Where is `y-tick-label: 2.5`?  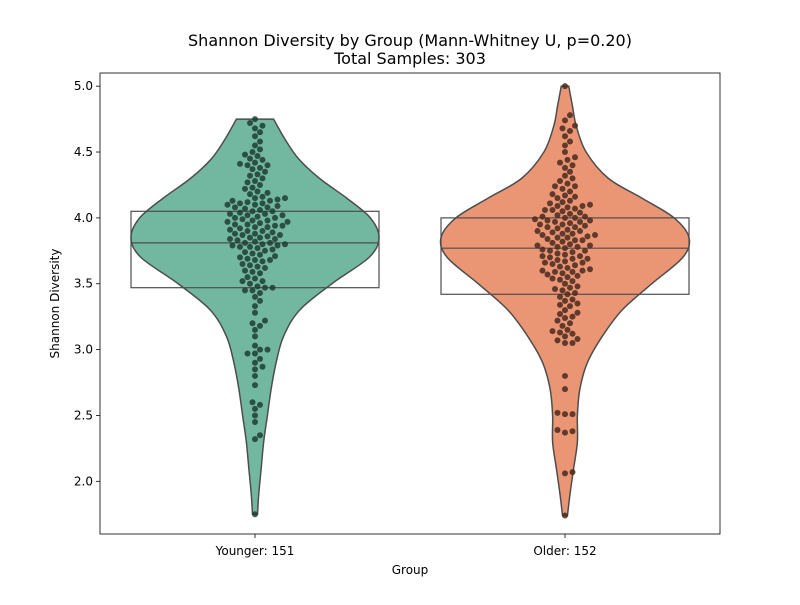
y-tick-label: 2.5 is located at coordinates (83, 415).